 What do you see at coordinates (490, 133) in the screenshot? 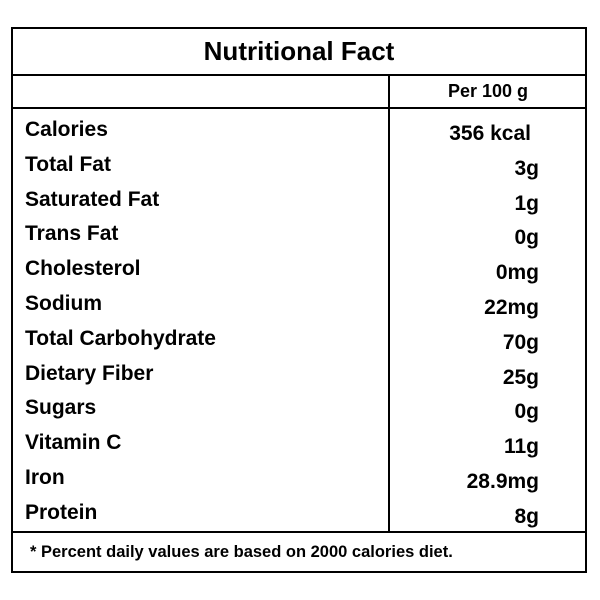
I see `nutrient-value: 356 kcal` at bounding box center [490, 133].